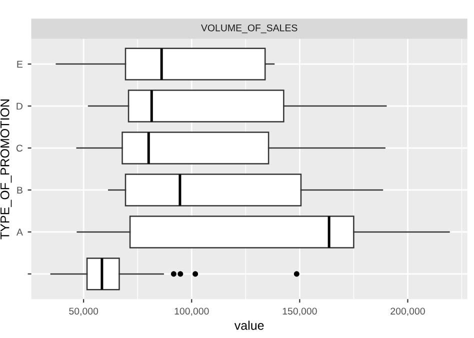 The image size is (474, 338). What do you see at coordinates (19, 232) in the screenshot?
I see `y-tick-label: A` at bounding box center [19, 232].